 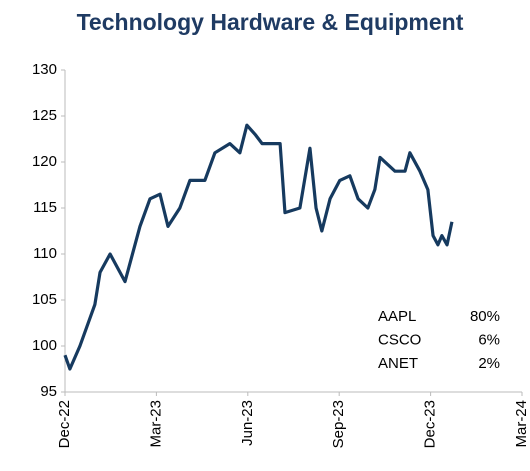 What do you see at coordinates (45, 207) in the screenshot?
I see `y-tick-label: 115` at bounding box center [45, 207].